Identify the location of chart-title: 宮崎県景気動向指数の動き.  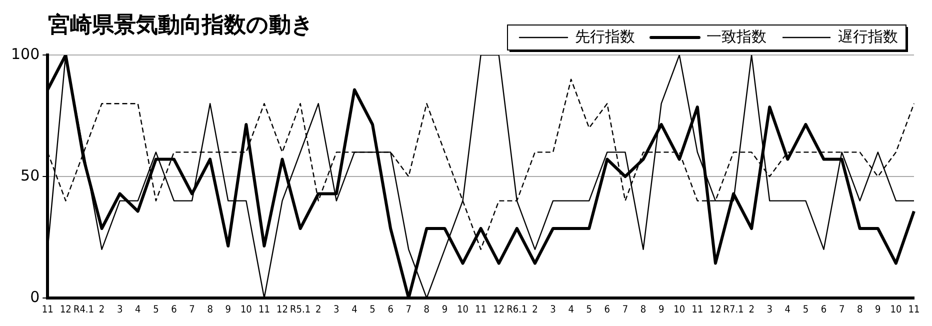
(181, 26).